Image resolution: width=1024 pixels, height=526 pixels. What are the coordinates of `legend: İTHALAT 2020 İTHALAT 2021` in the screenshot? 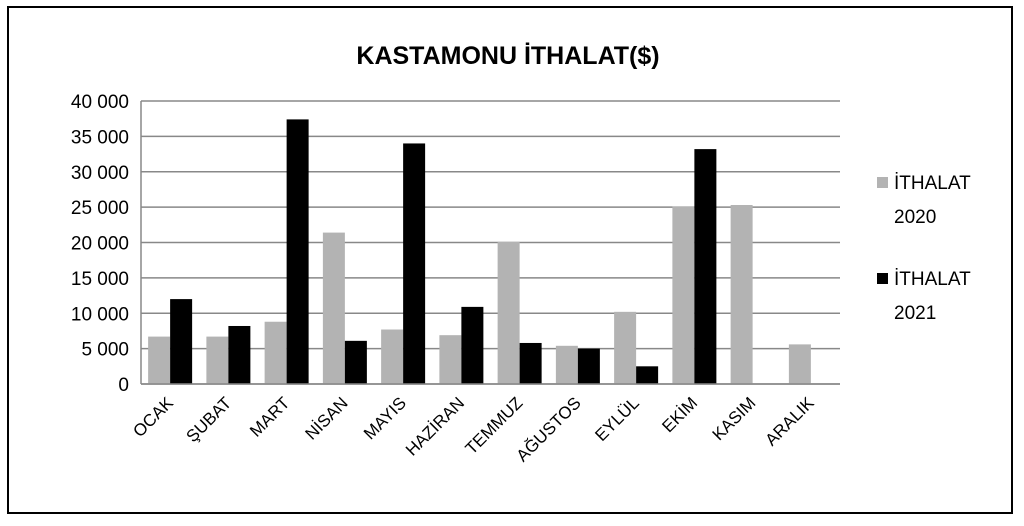 It's located at (924, 248).